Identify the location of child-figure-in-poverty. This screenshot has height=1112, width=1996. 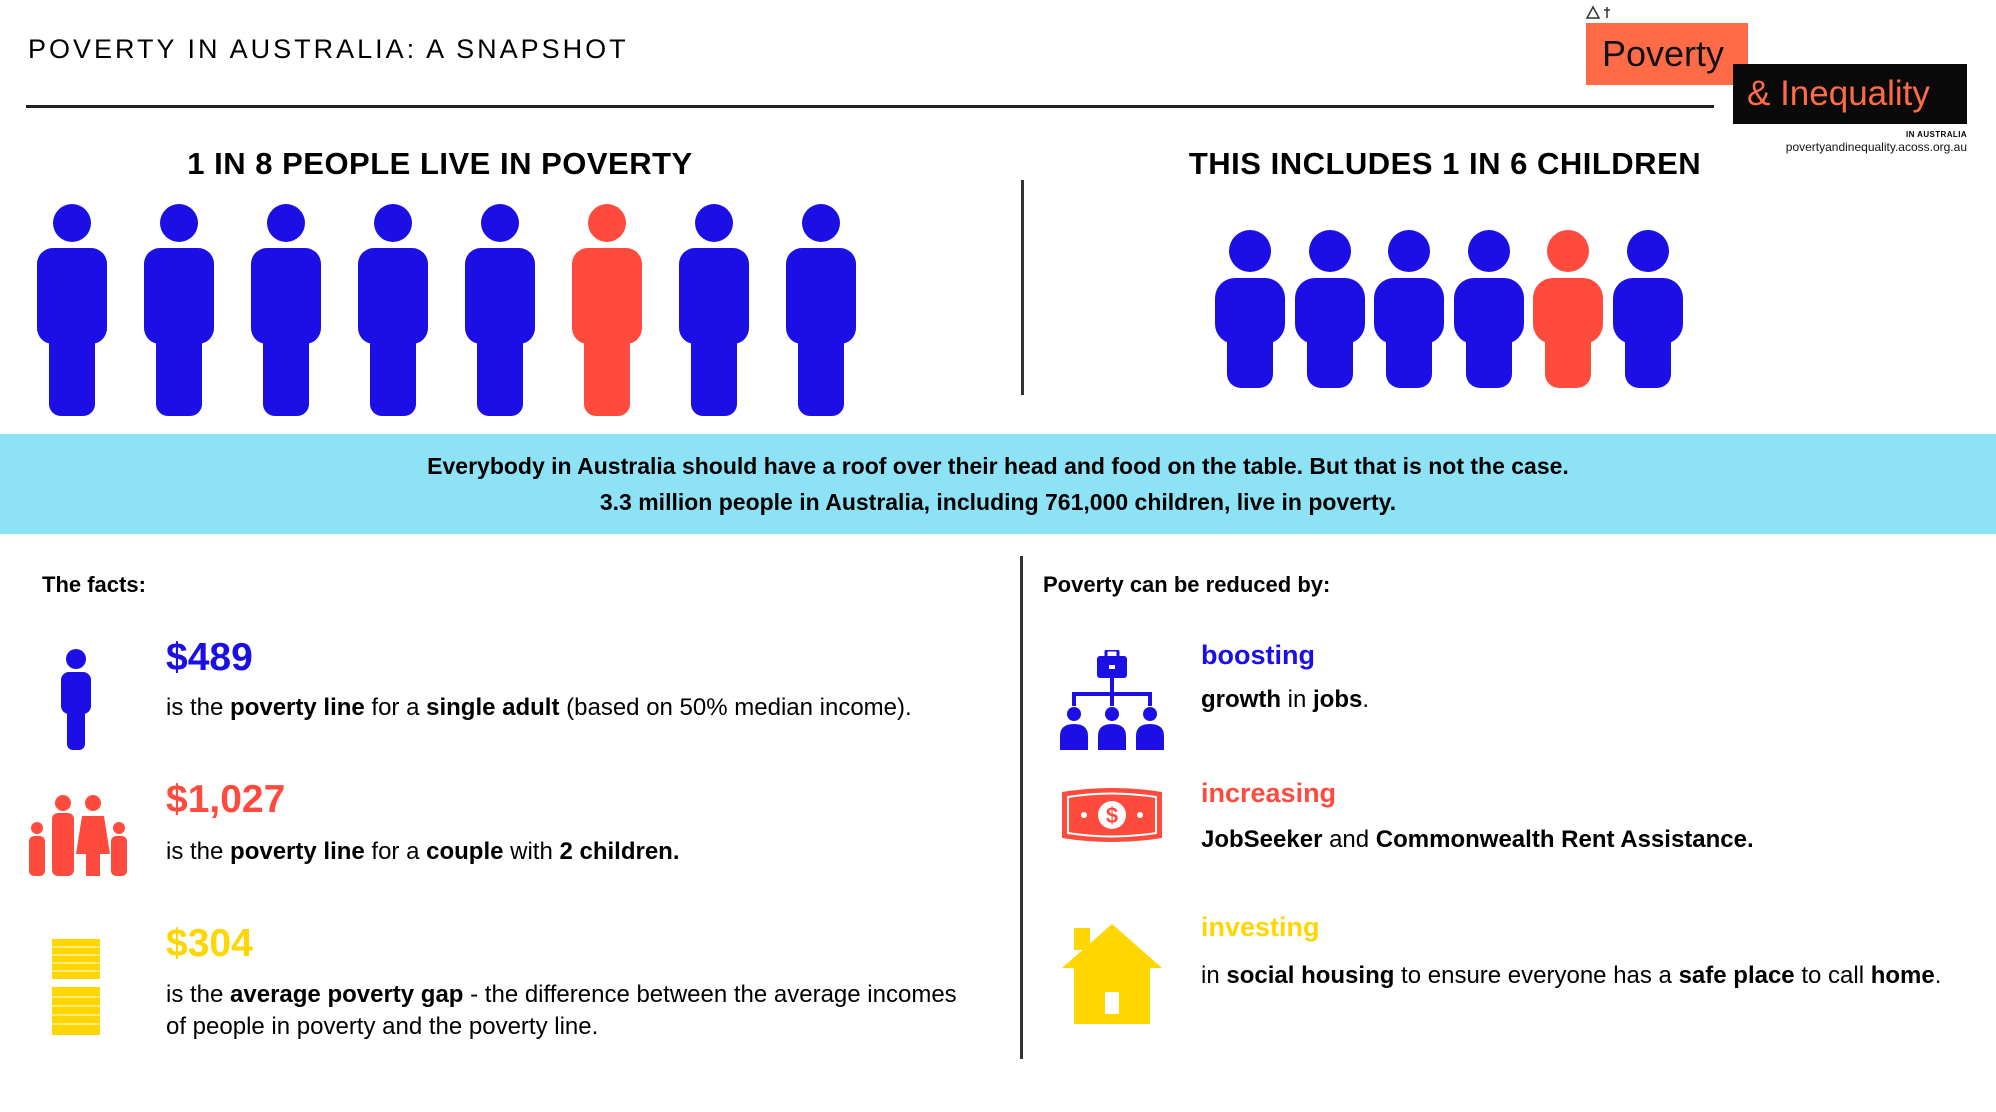
(1568, 309).